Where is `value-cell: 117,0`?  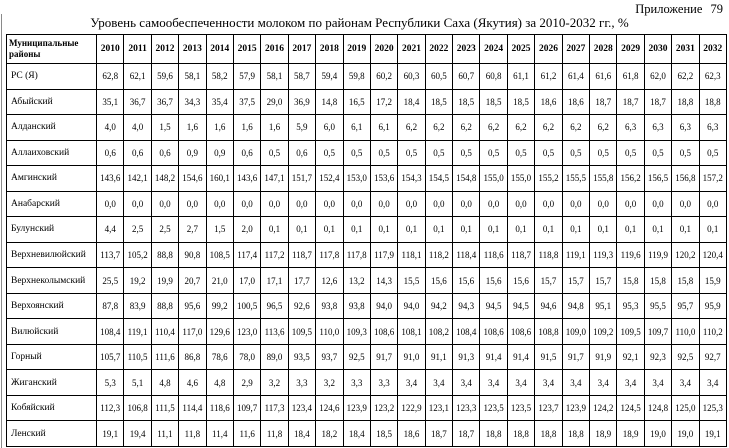
value-cell: 117,0 is located at coordinates (192, 331).